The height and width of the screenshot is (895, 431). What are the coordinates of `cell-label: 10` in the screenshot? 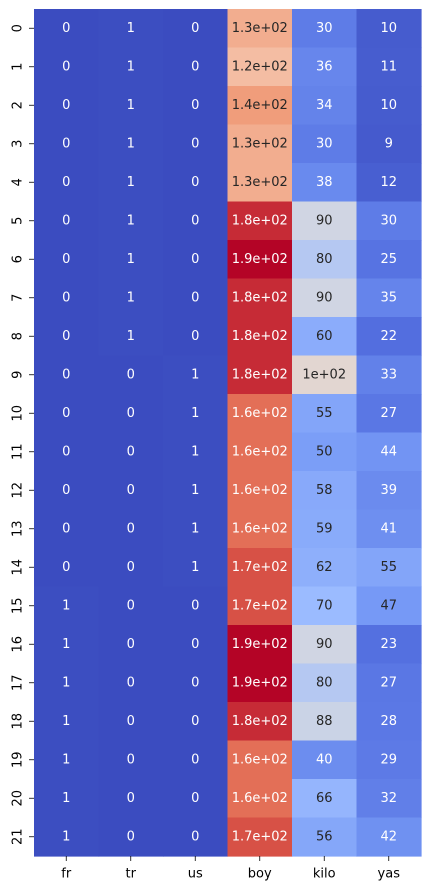 It's located at (388, 28).